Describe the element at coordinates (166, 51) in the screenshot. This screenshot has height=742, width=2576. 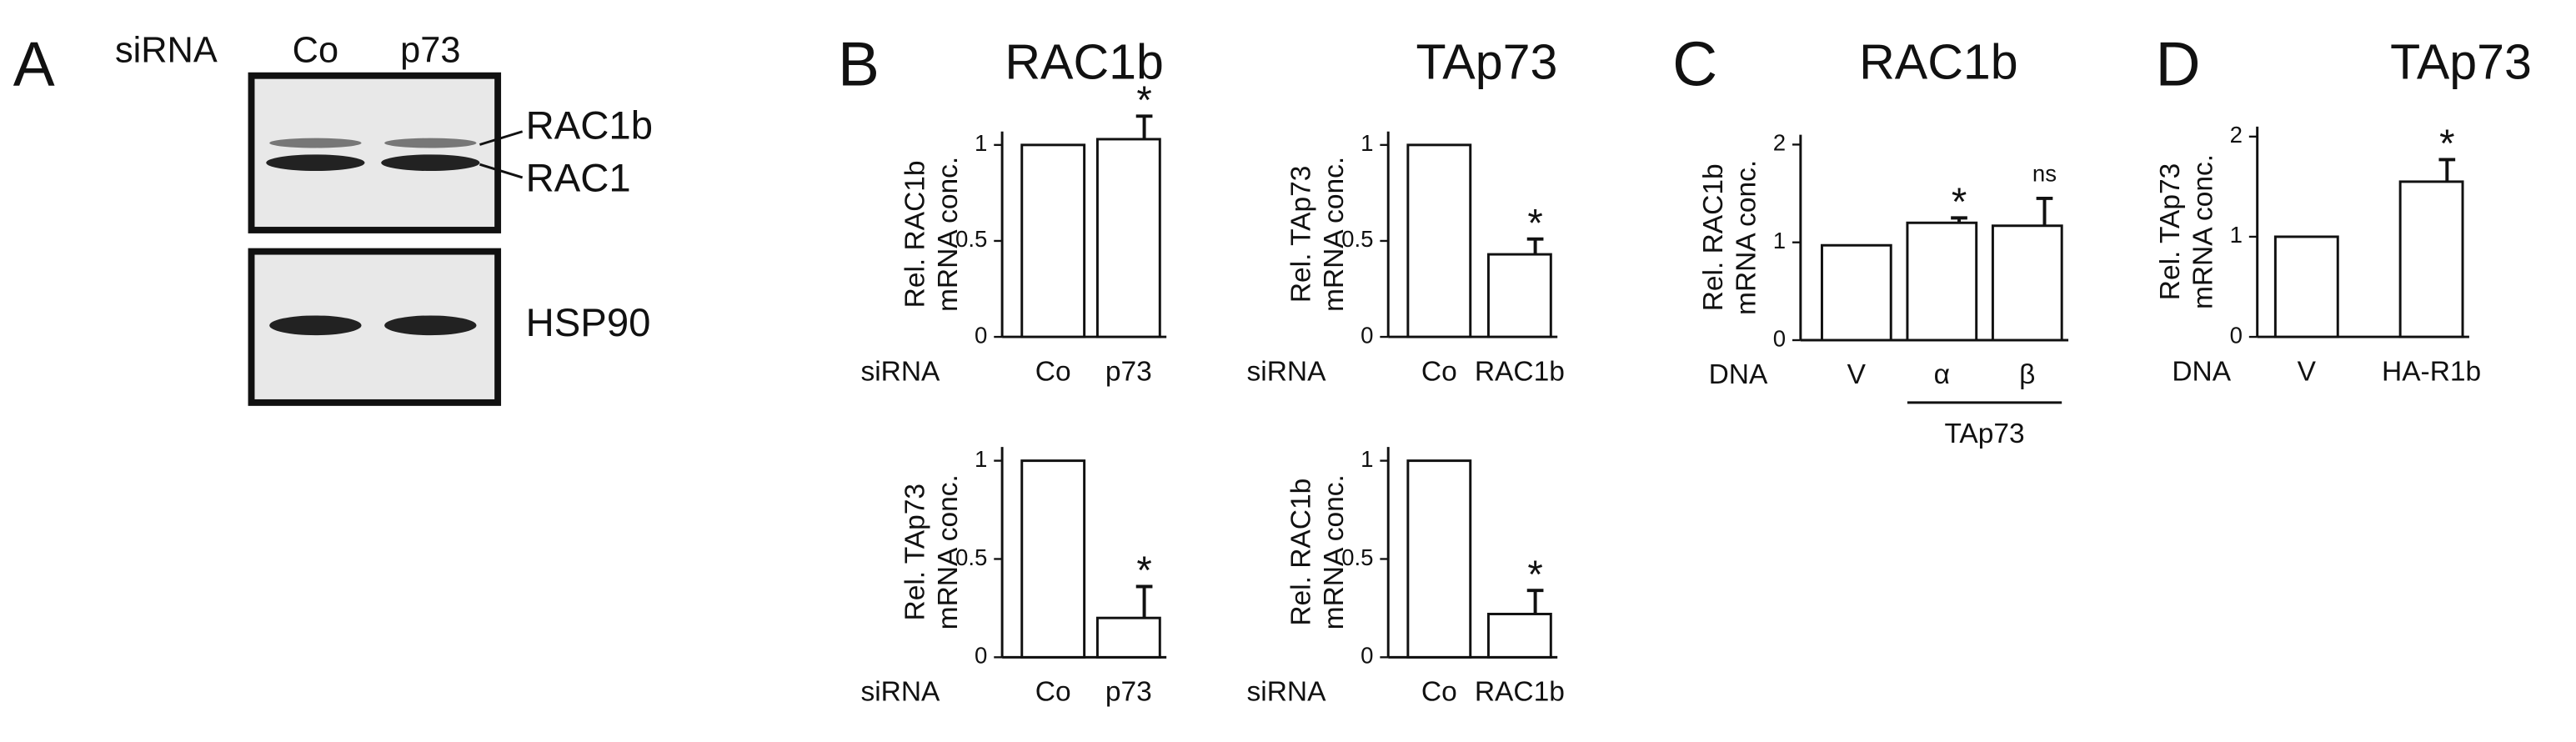
I see `blot-label: siRNA` at that location.